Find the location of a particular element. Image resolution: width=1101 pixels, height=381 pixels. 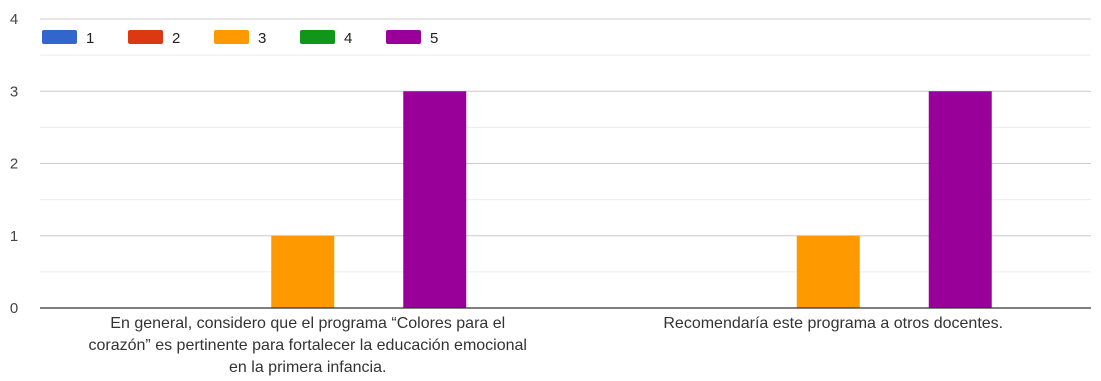

y-tick-label: 4 is located at coordinates (14, 19).